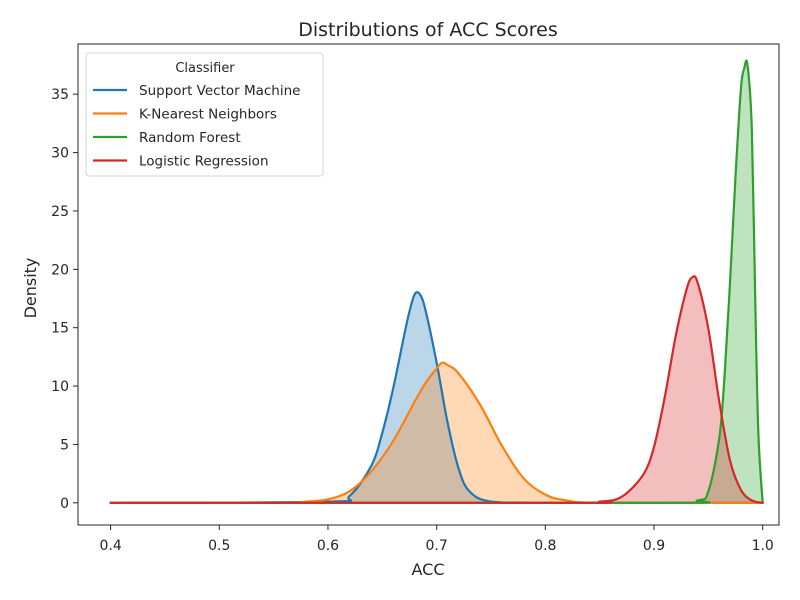  I want to click on x-tick-label: 1.0, so click(763, 546).